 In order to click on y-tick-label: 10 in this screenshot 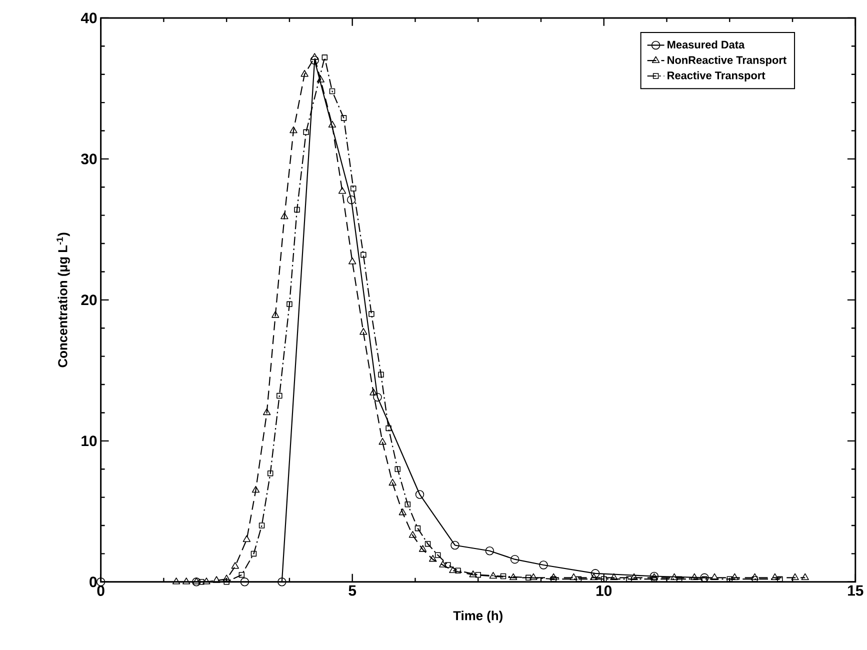, I will do `click(89, 441)`.